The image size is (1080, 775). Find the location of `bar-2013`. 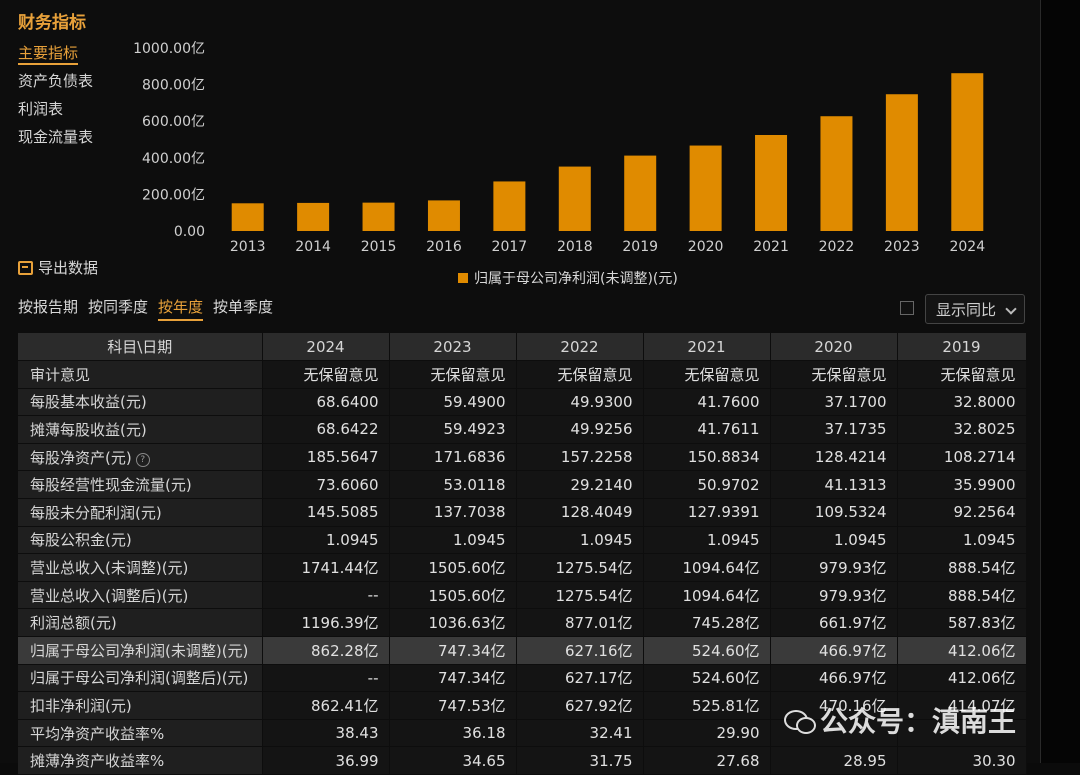

bar-2013 is located at coordinates (247, 217).